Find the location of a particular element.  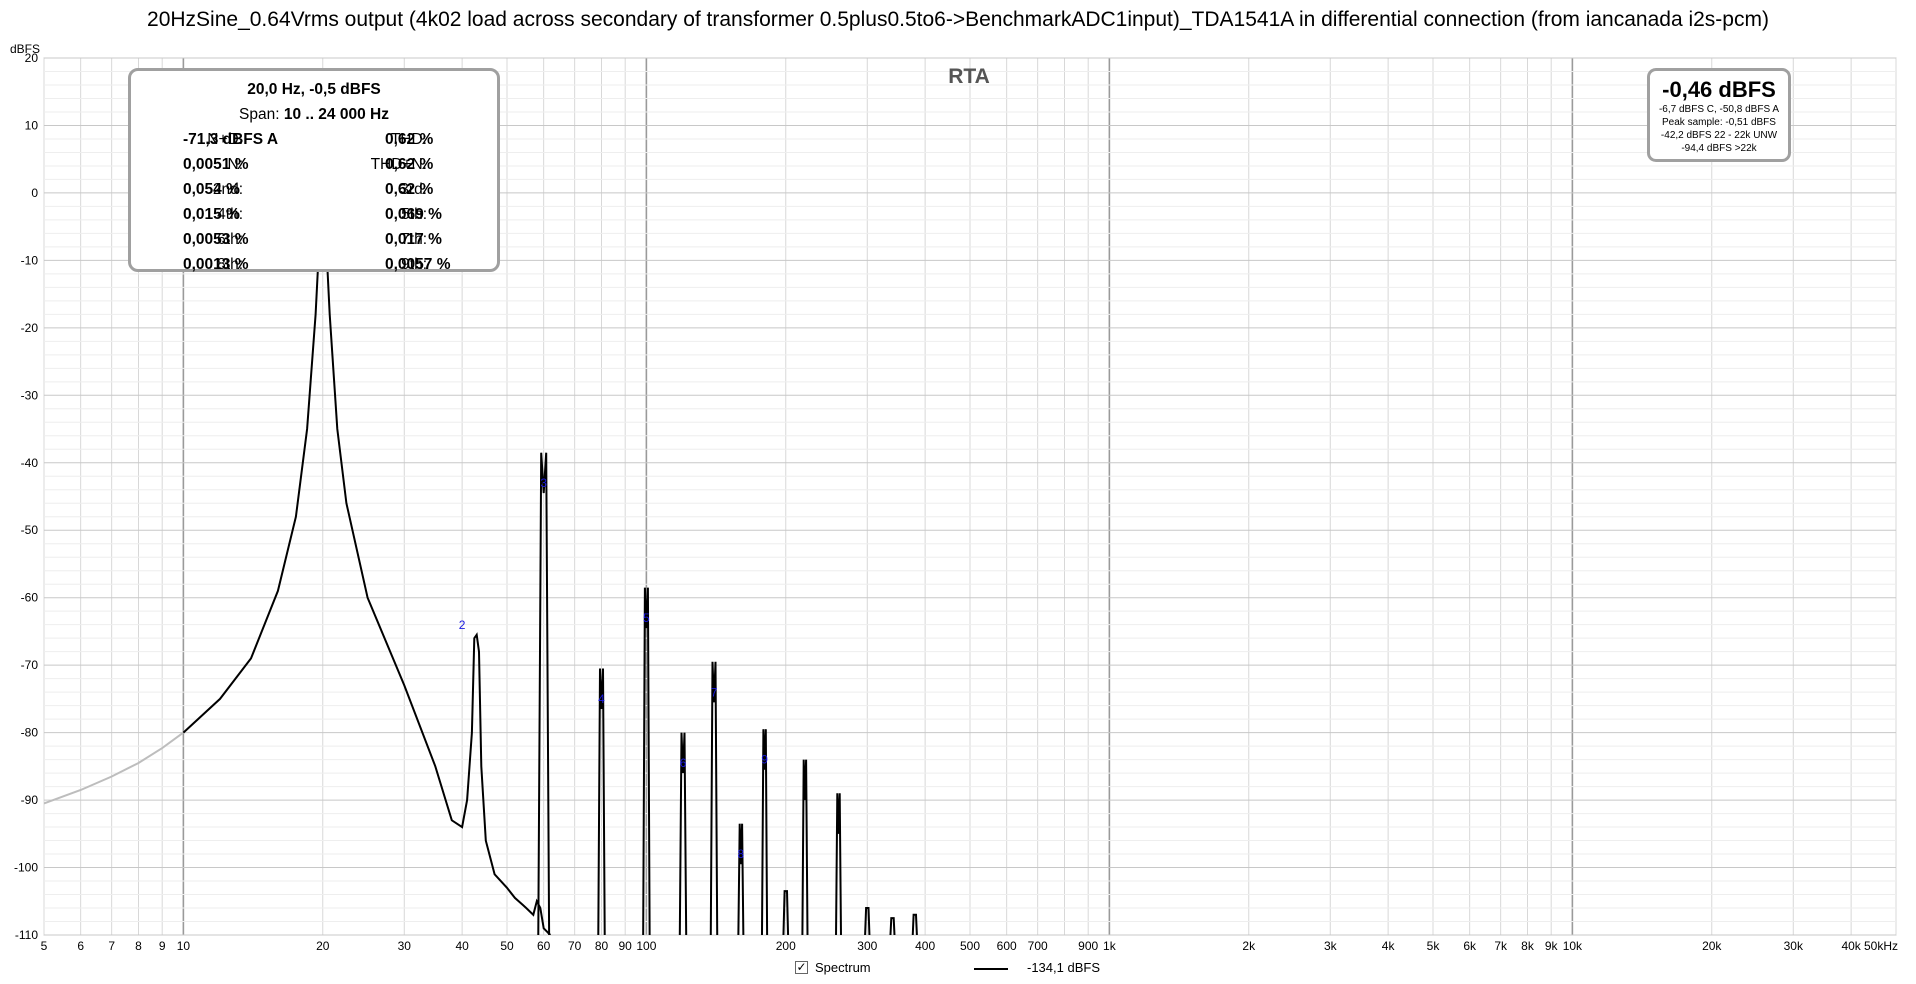

y-axis-ticks: 20 10 0 -10 -20 -30 -40 -50 -60 -70 -80 -90 -100 -110 is located at coordinates (26, 496).